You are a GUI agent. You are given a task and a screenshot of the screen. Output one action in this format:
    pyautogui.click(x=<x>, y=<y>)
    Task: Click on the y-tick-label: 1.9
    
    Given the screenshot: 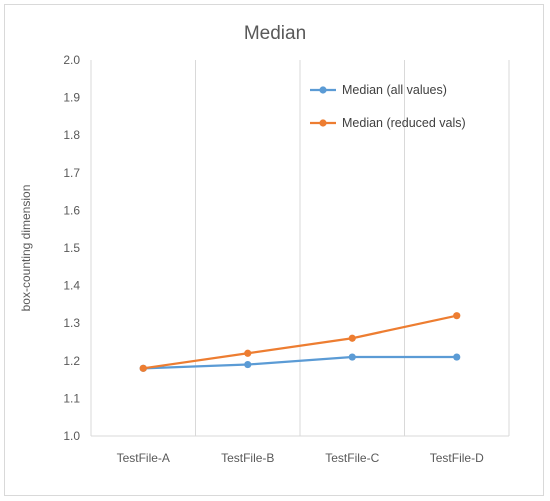 What is the action you would take?
    pyautogui.click(x=71, y=98)
    